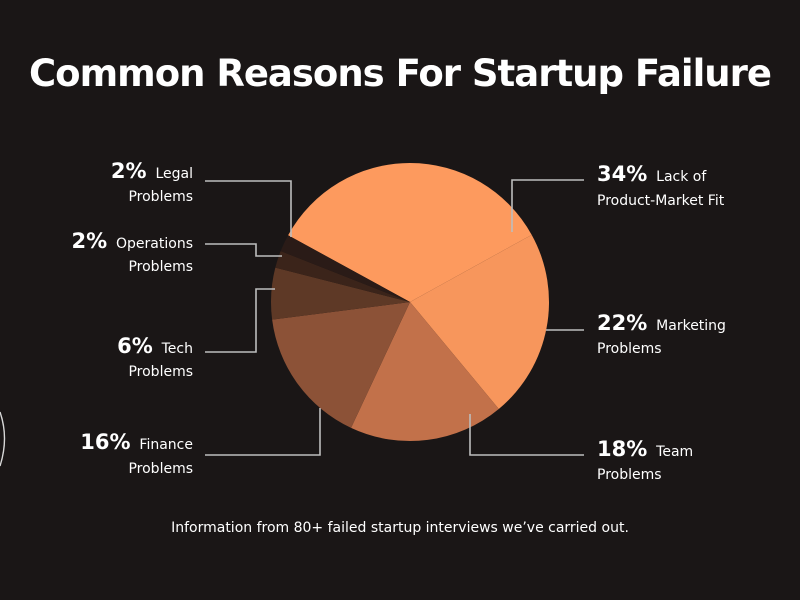  Describe the element at coordinates (173, 349) in the screenshot. I see `slice-category: Tech` at that location.